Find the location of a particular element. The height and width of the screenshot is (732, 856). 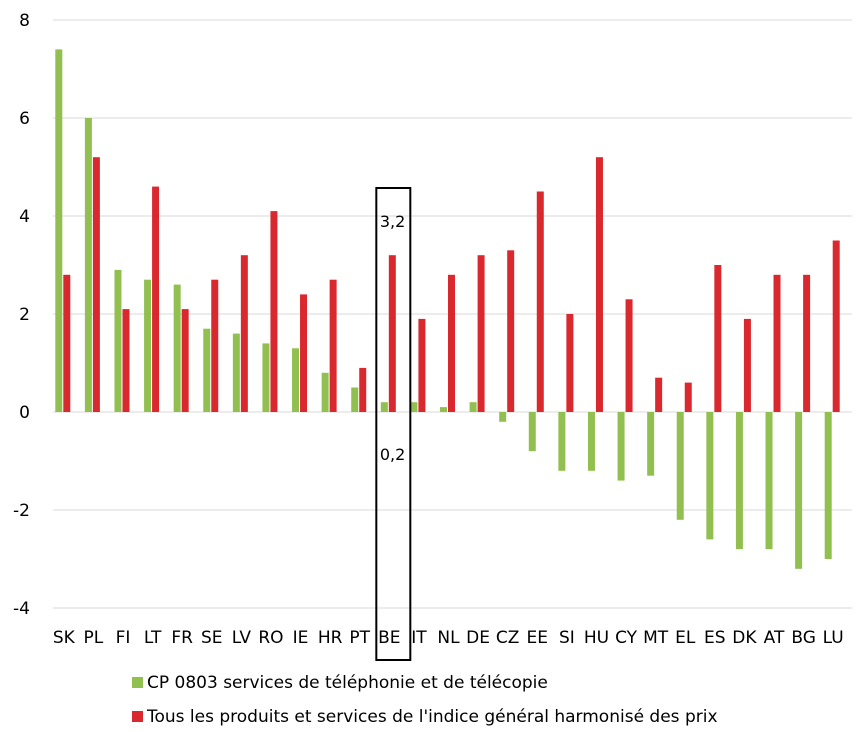

x-tick-label-ee: EE is located at coordinates (537, 638).